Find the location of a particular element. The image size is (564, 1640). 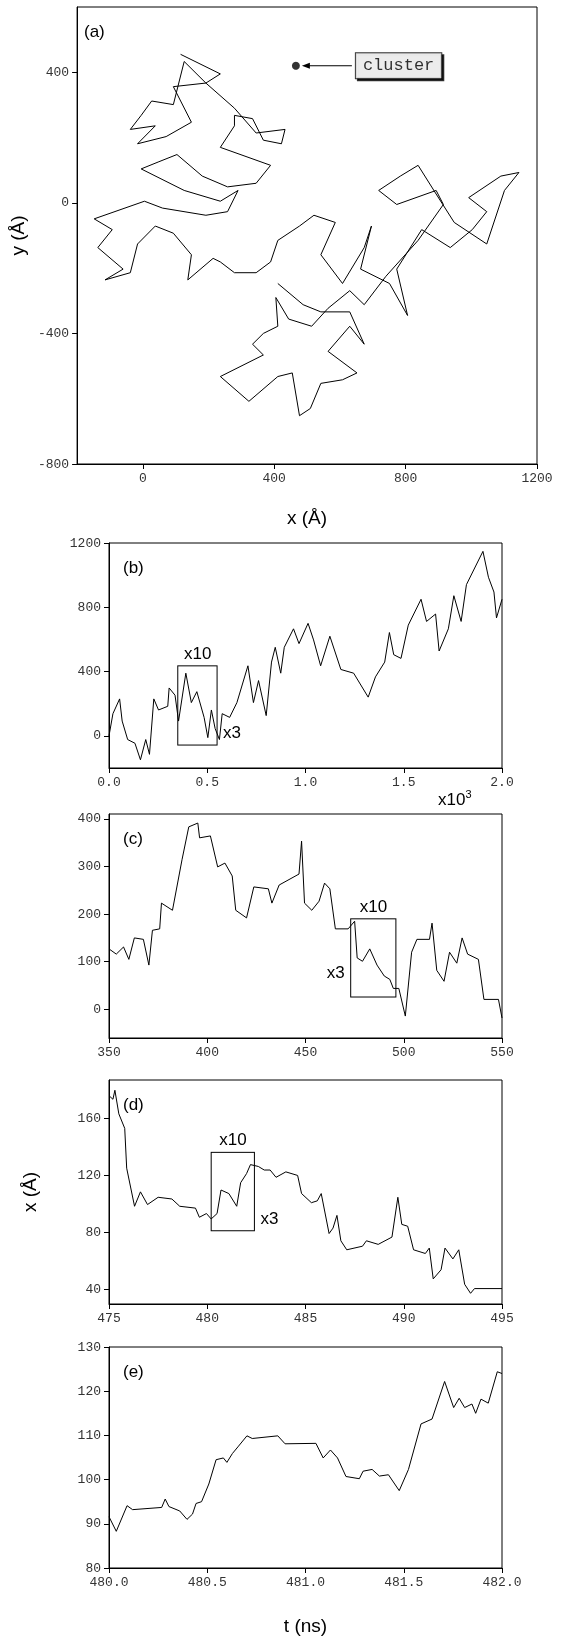

text: x10$^{3}$ is located at coordinates (455, 798).